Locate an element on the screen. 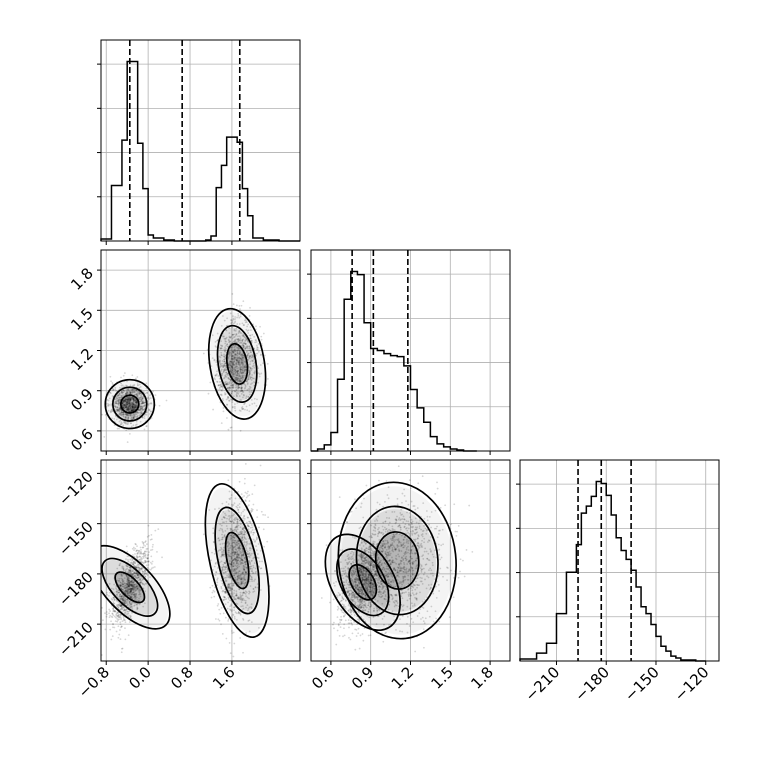  2d-density-panel: −210 −180 −150 −120 is located at coordinates (178, 562).